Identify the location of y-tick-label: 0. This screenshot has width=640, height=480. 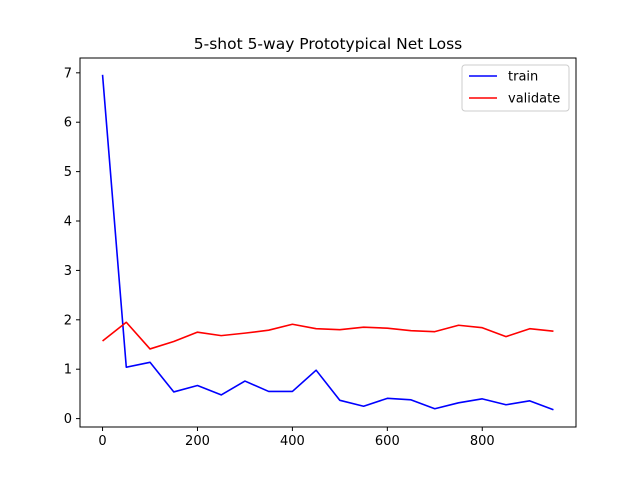
(68, 419).